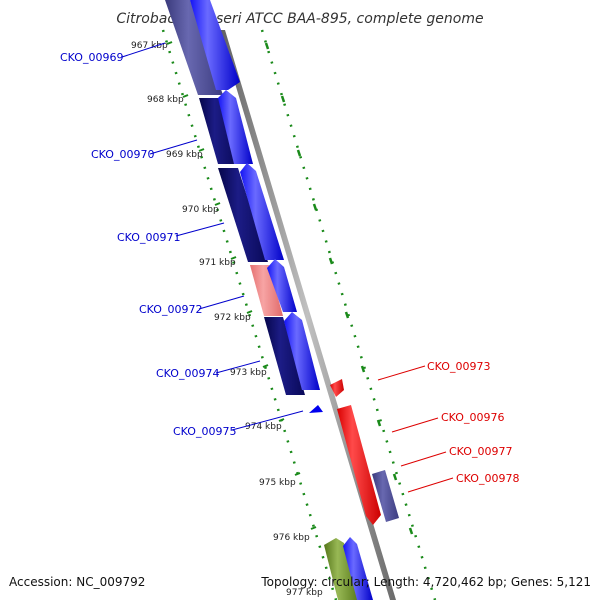  Describe the element at coordinates (359, 465) in the screenshot. I see `gene-arrow-red` at that location.